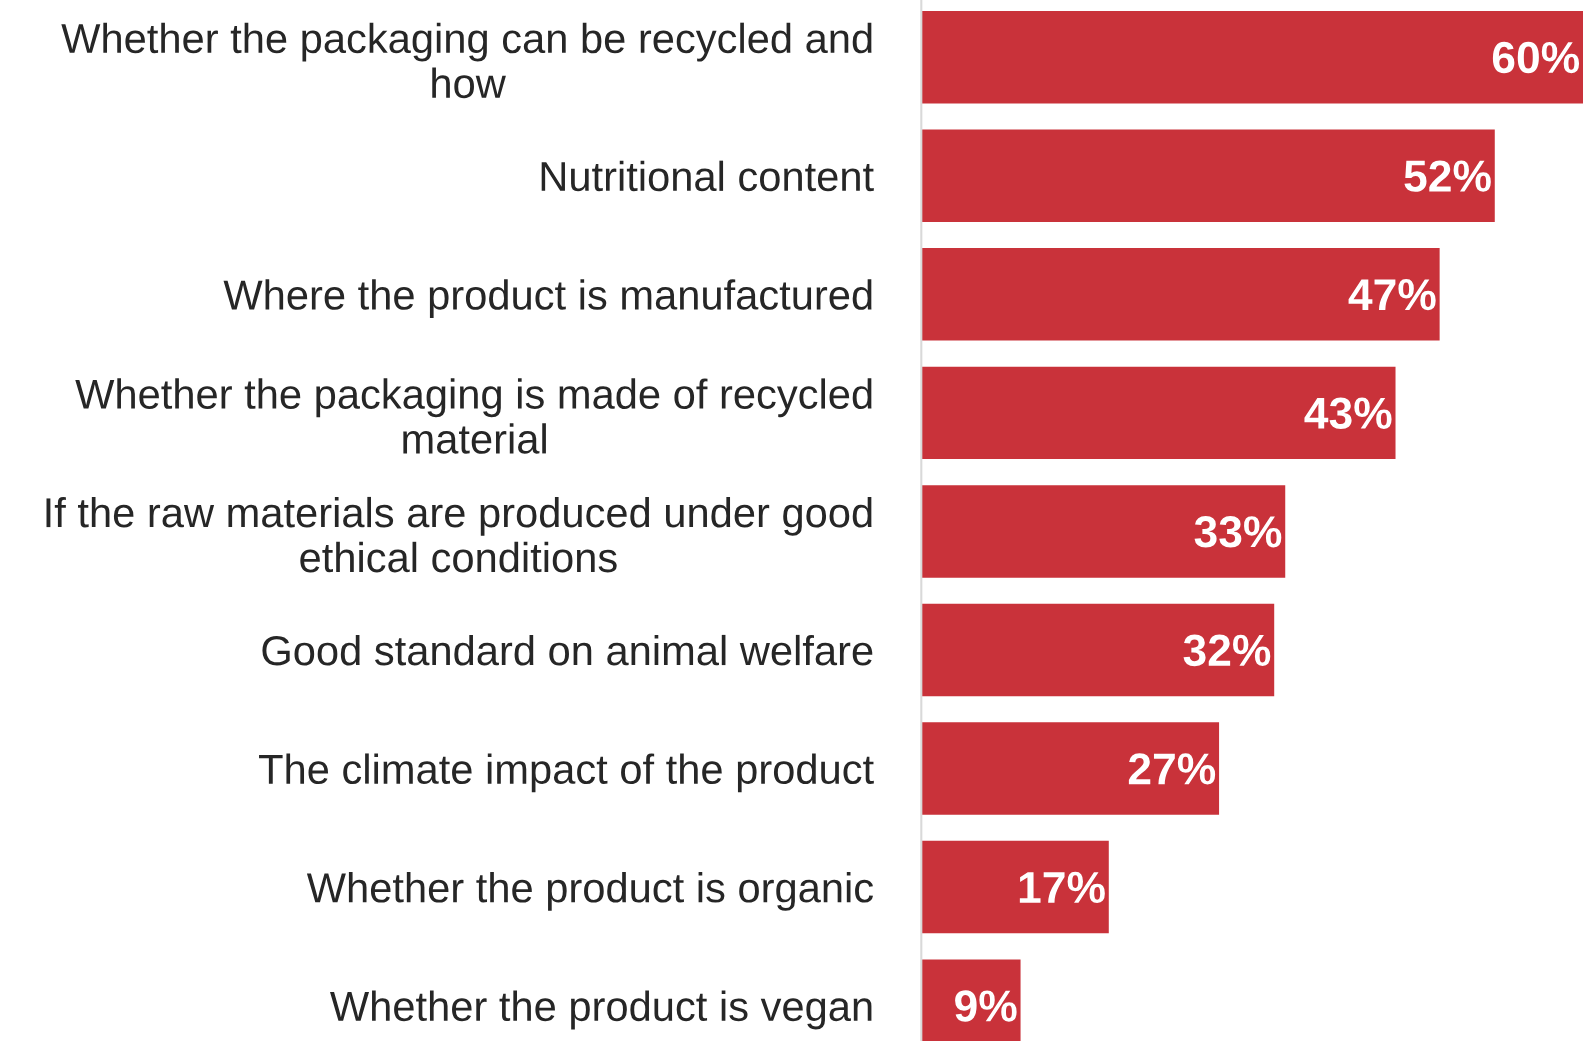 The image size is (1583, 1041). I want to click on data-label: 32%, so click(1227, 650).